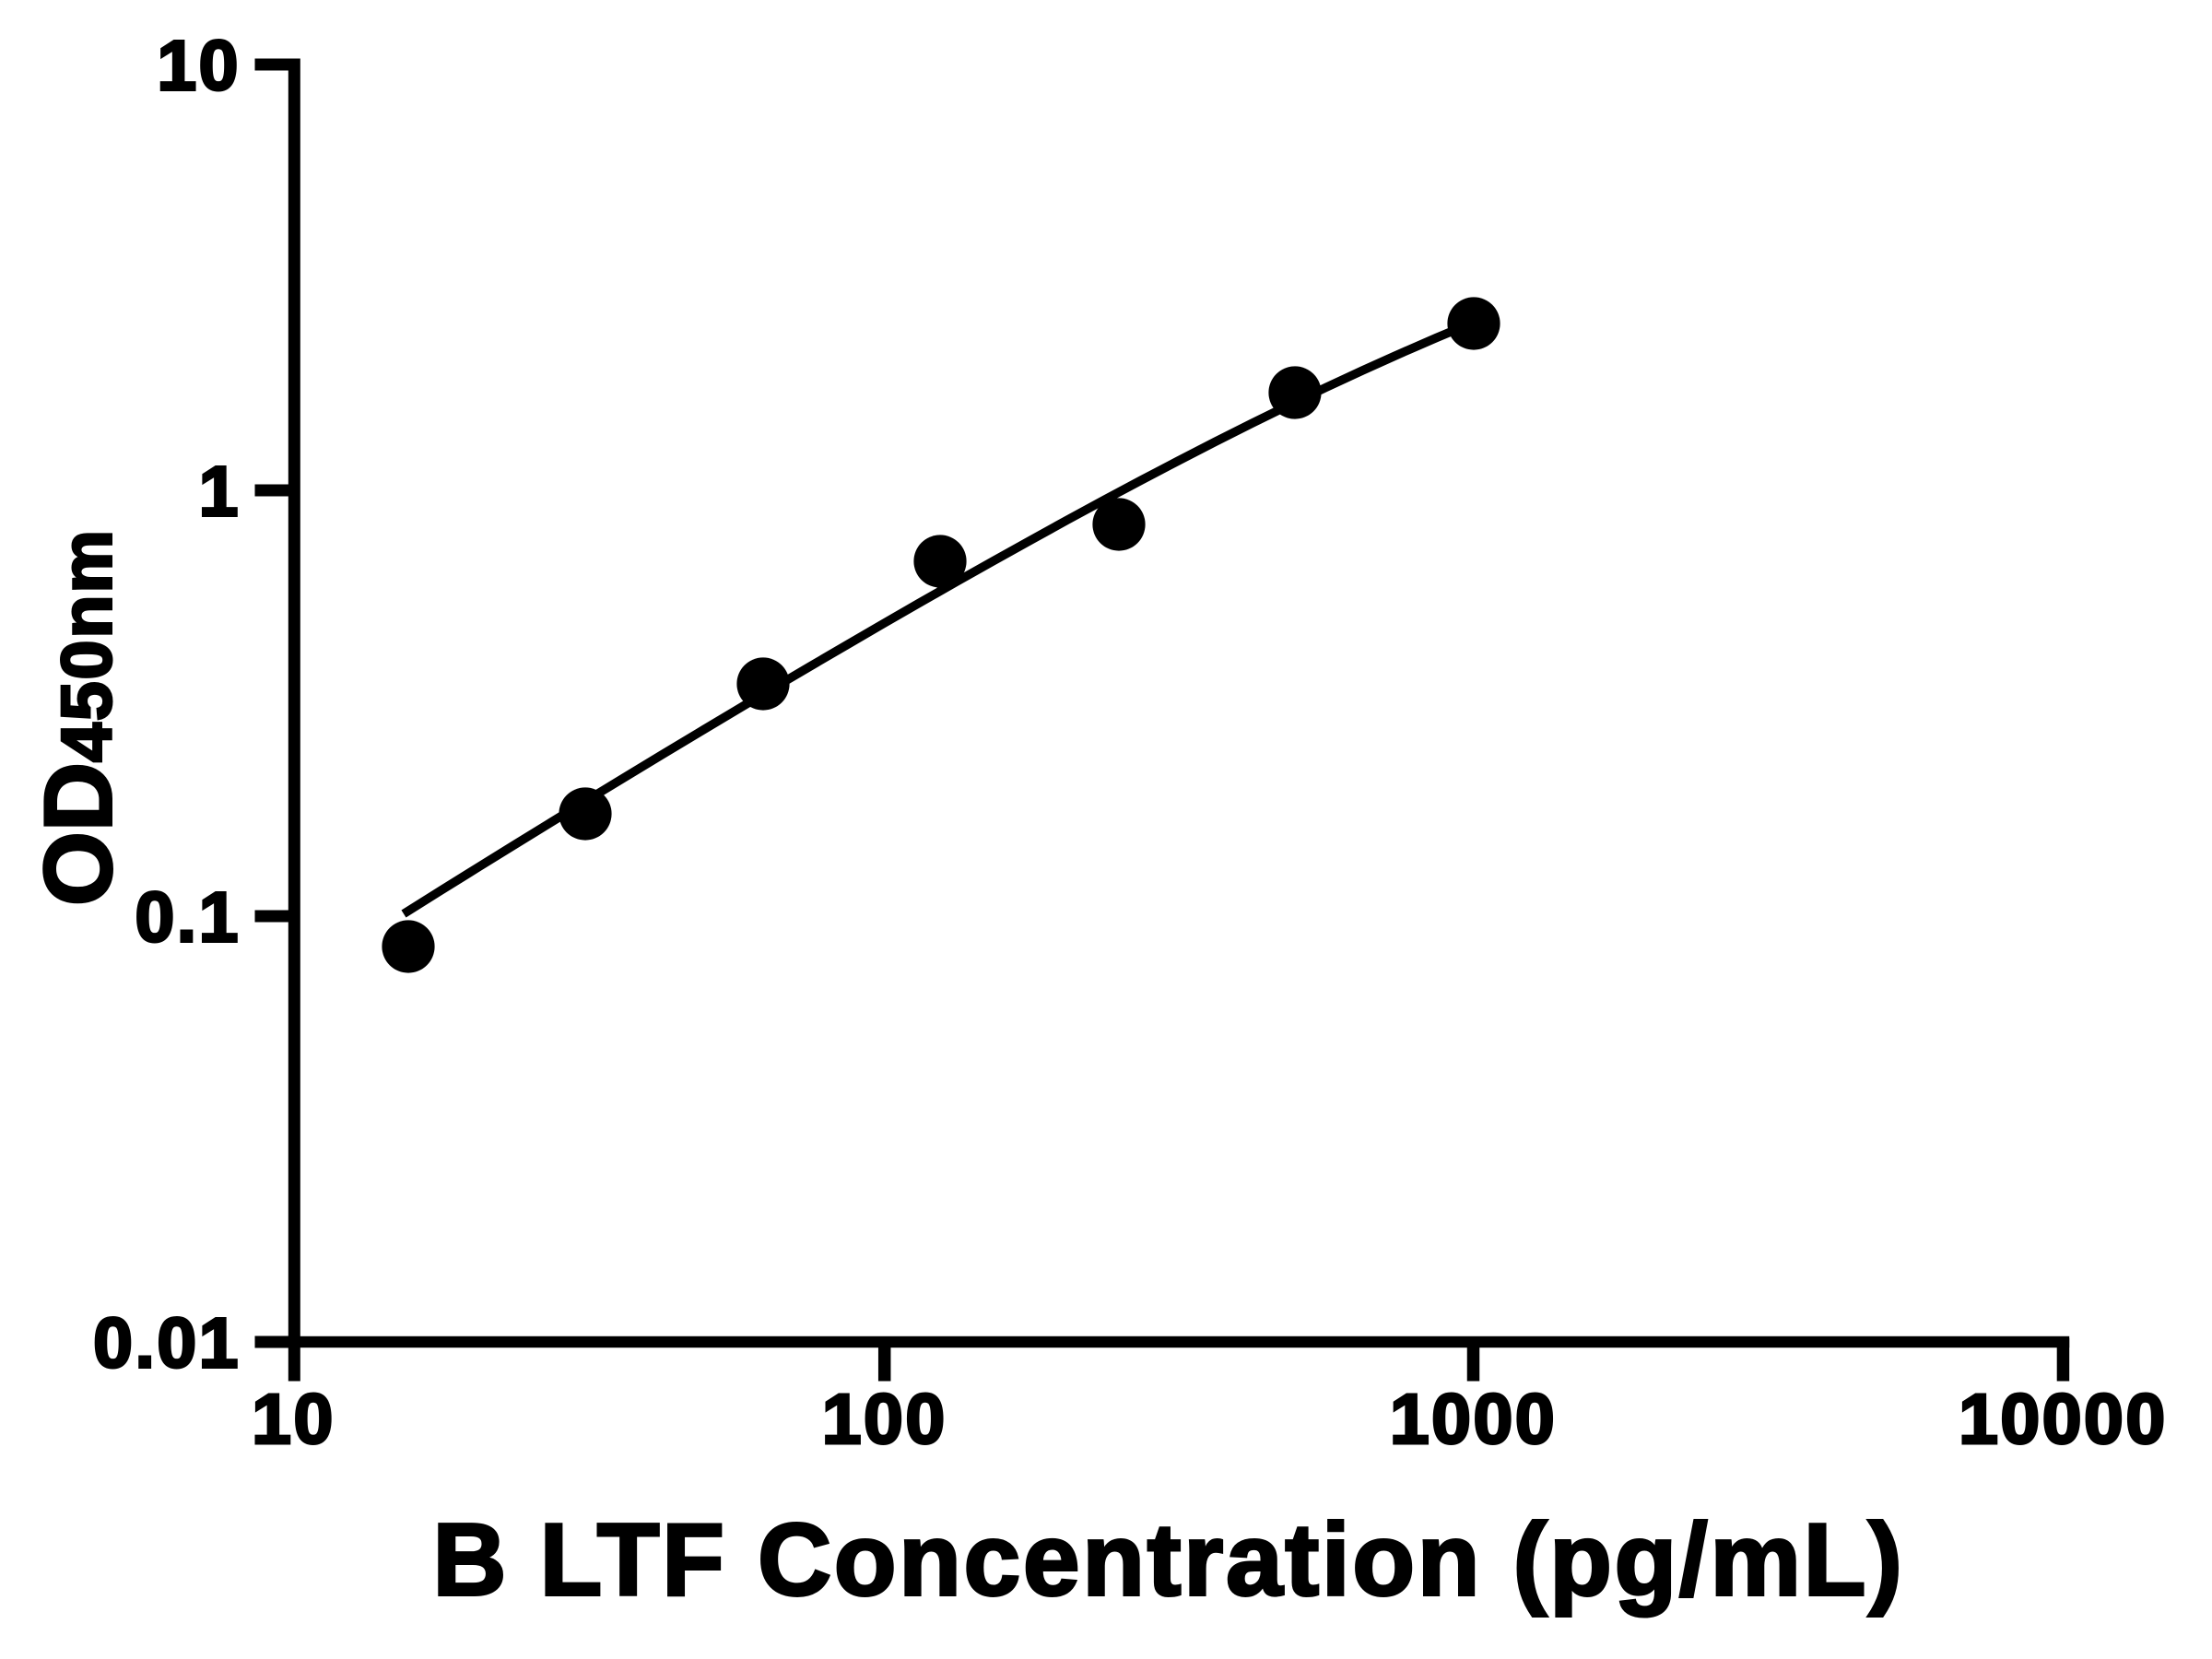  What do you see at coordinates (188, 918) in the screenshot?
I see `svg-text: 0.1` at bounding box center [188, 918].